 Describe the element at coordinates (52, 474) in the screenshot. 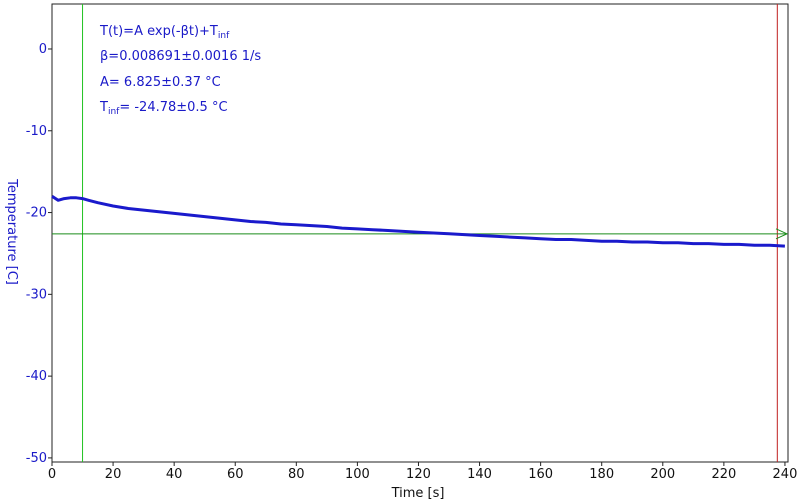

I see `x-tick-label: 0` at that location.